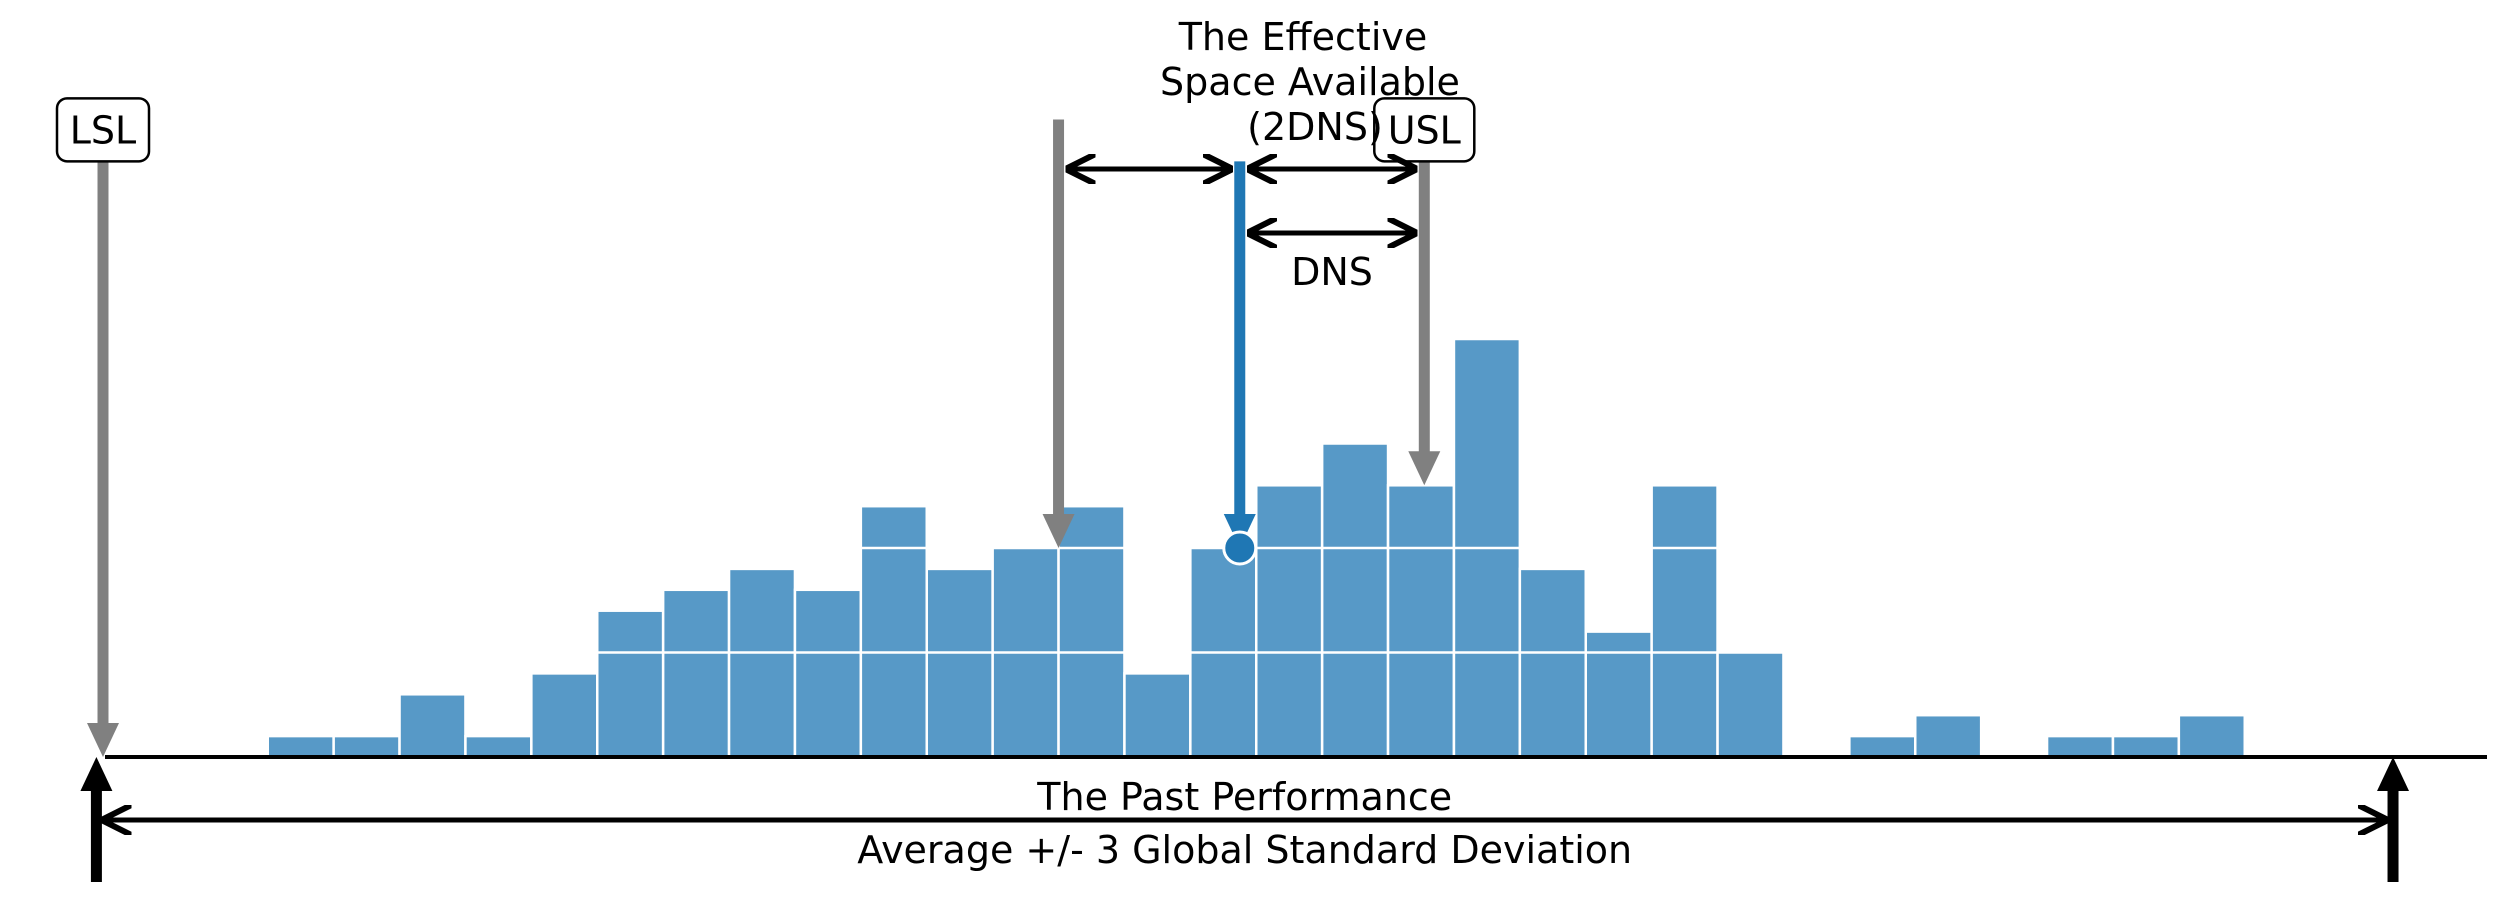  Describe the element at coordinates (96, 774) in the screenshot. I see `past-performance-left-arrow-head` at that location.